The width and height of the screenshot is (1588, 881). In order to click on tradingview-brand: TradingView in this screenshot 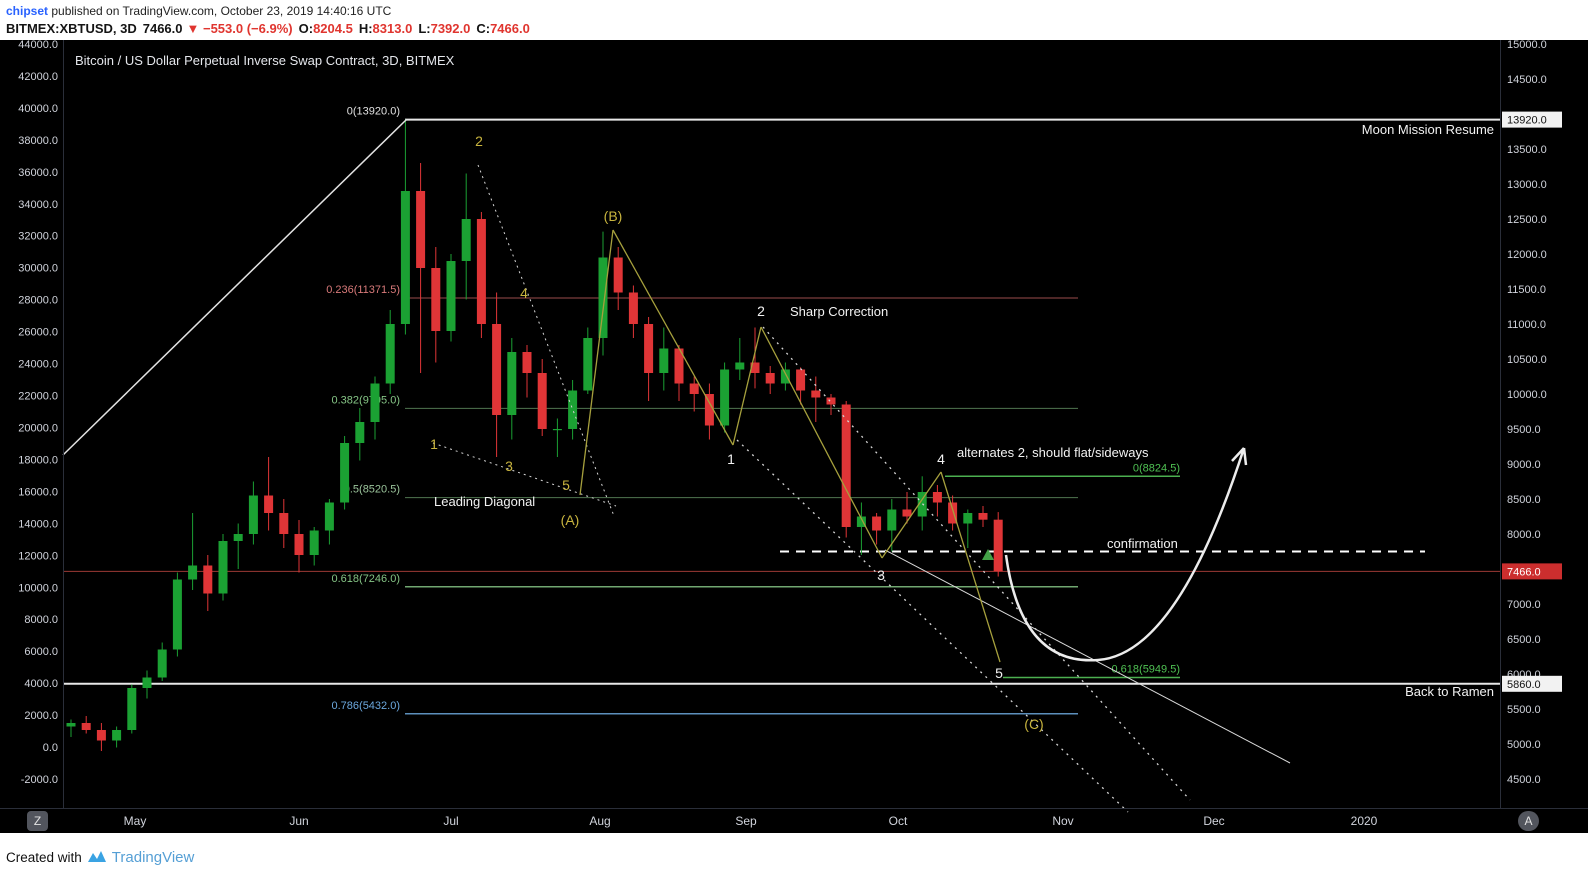, I will do `click(153, 857)`.